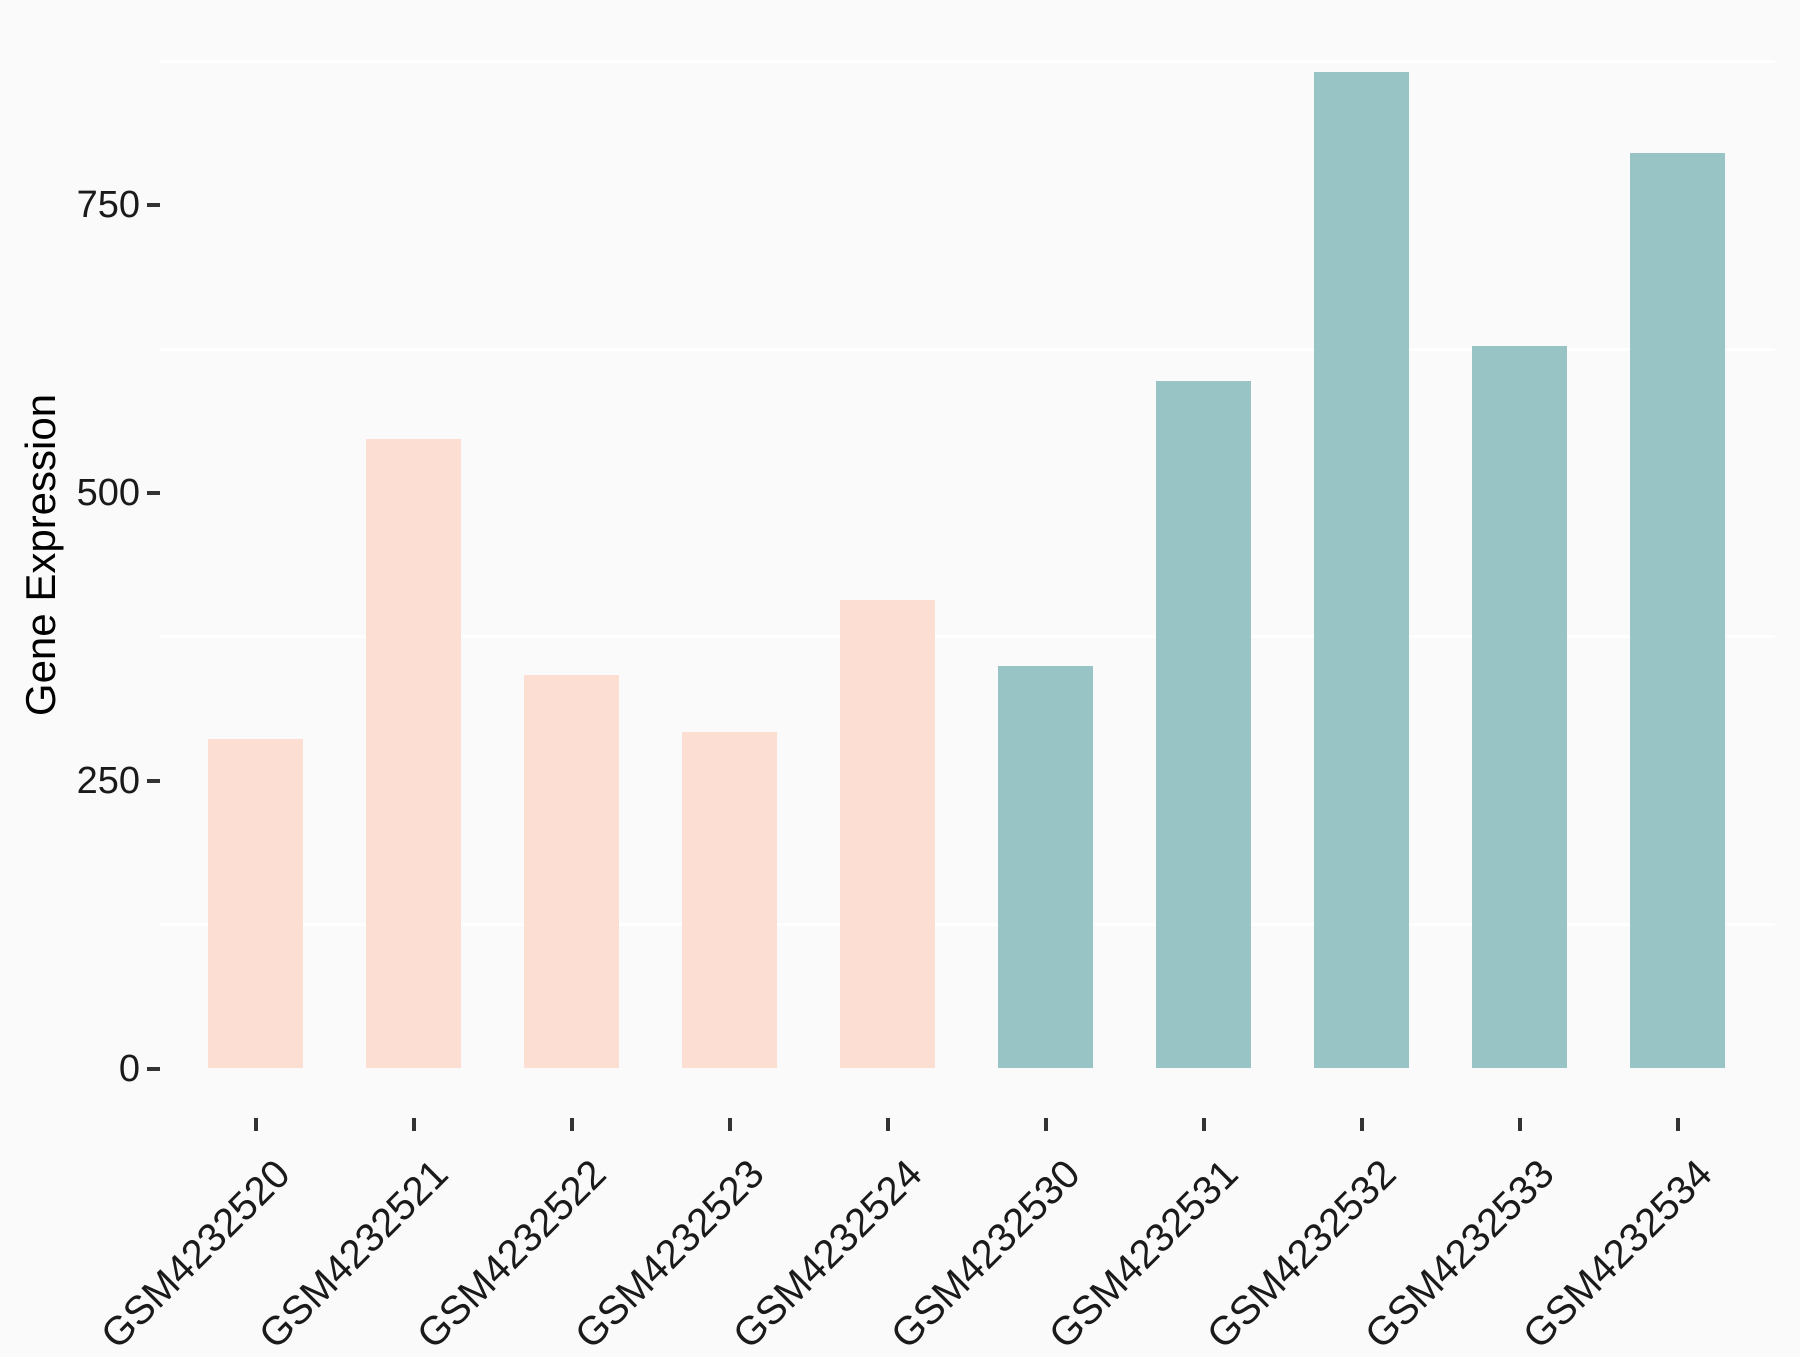  What do you see at coordinates (108, 780) in the screenshot?
I see `y-tick-label: 250` at bounding box center [108, 780].